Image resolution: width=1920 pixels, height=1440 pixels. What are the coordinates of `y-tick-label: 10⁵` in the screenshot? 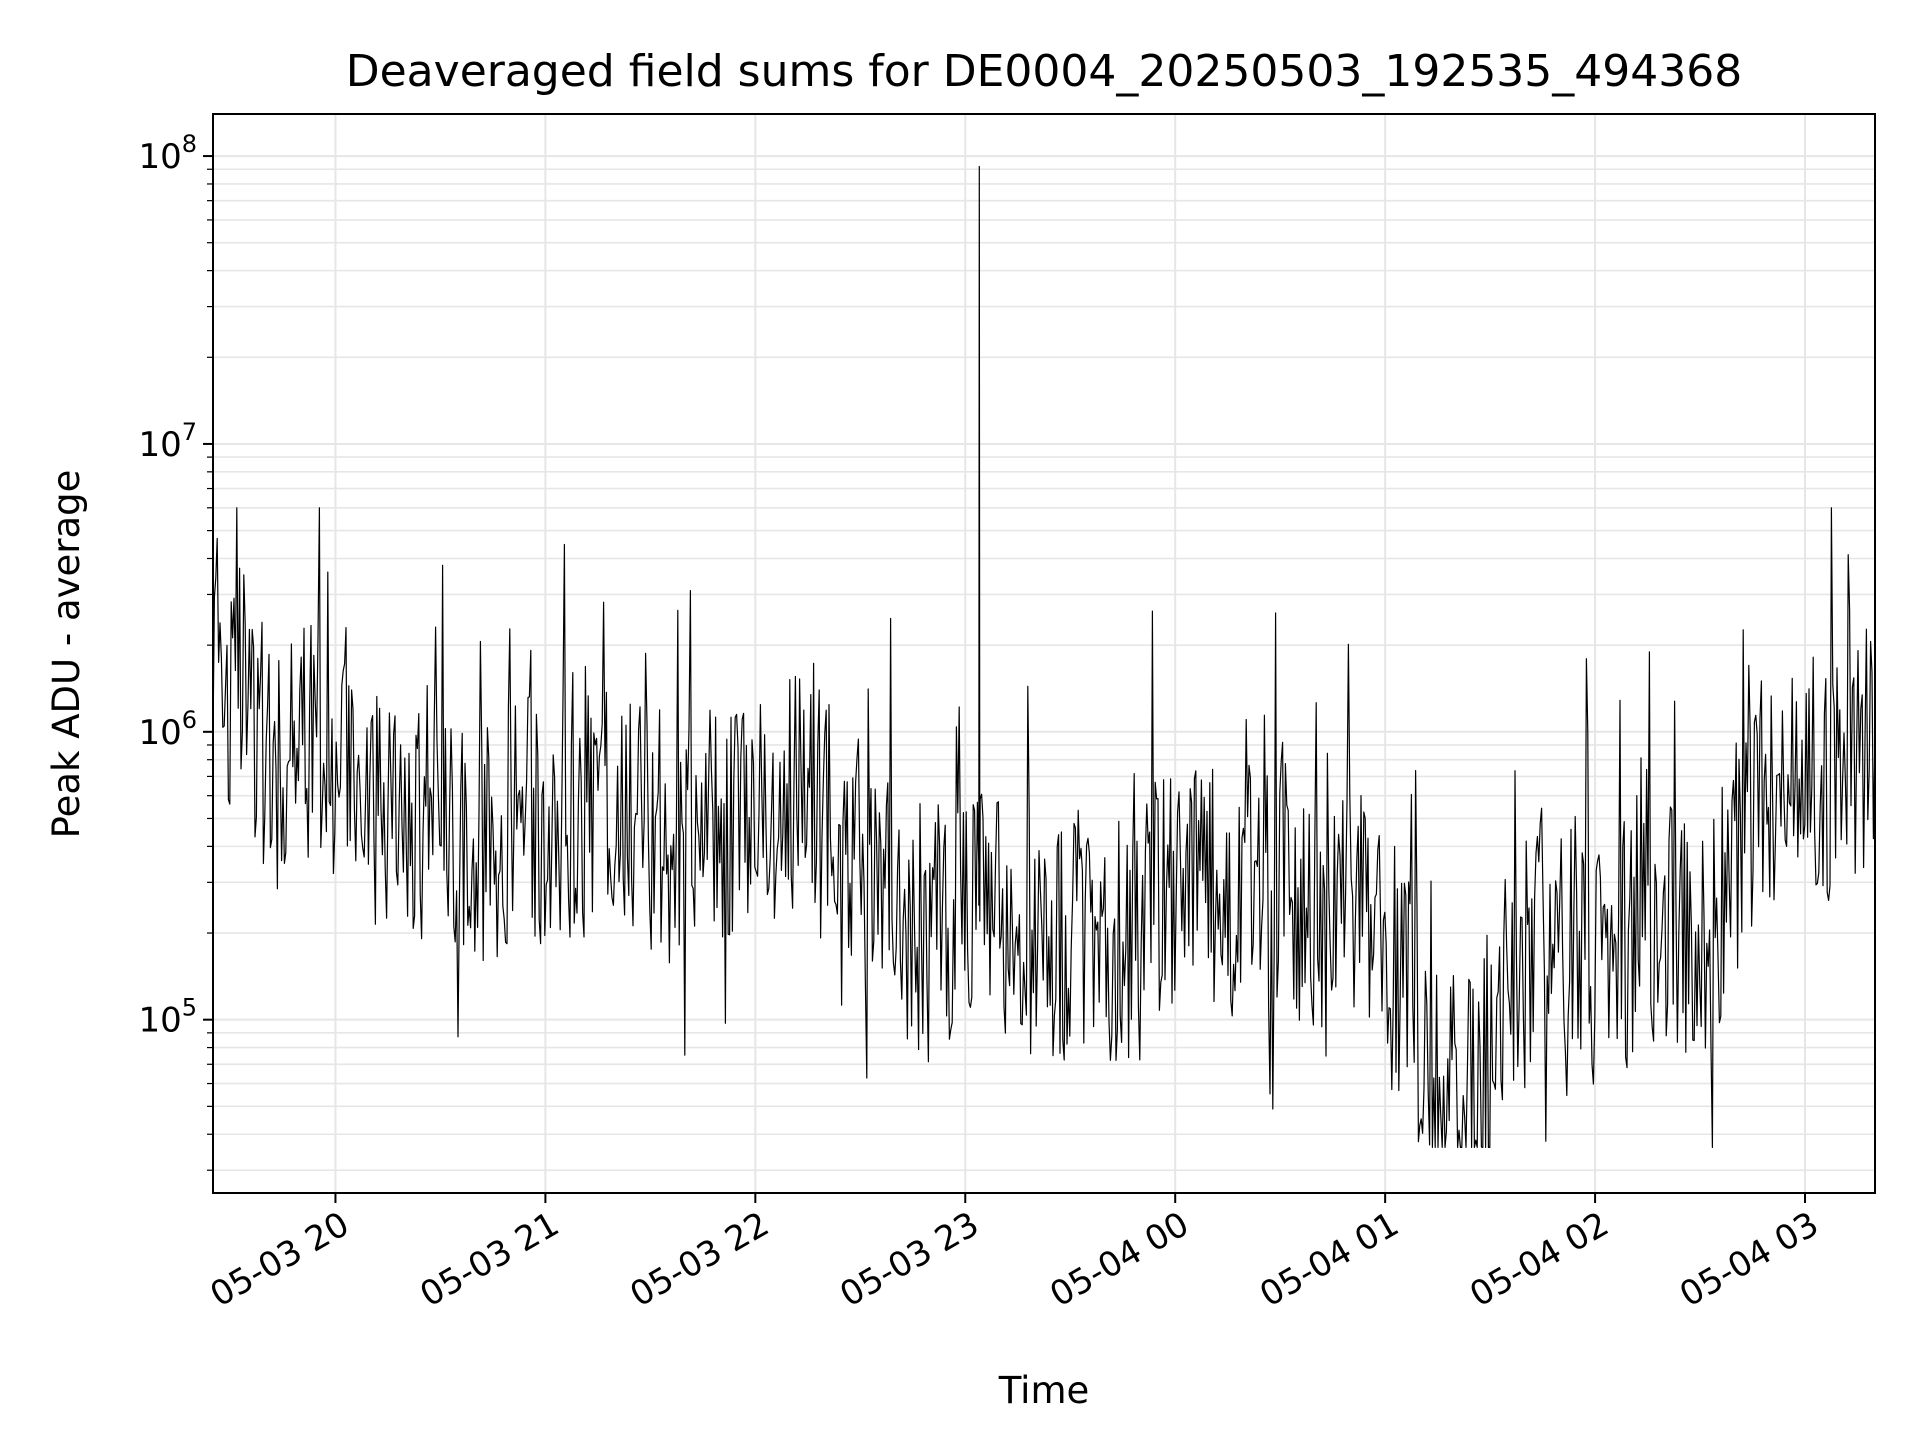 It's located at (167, 1017).